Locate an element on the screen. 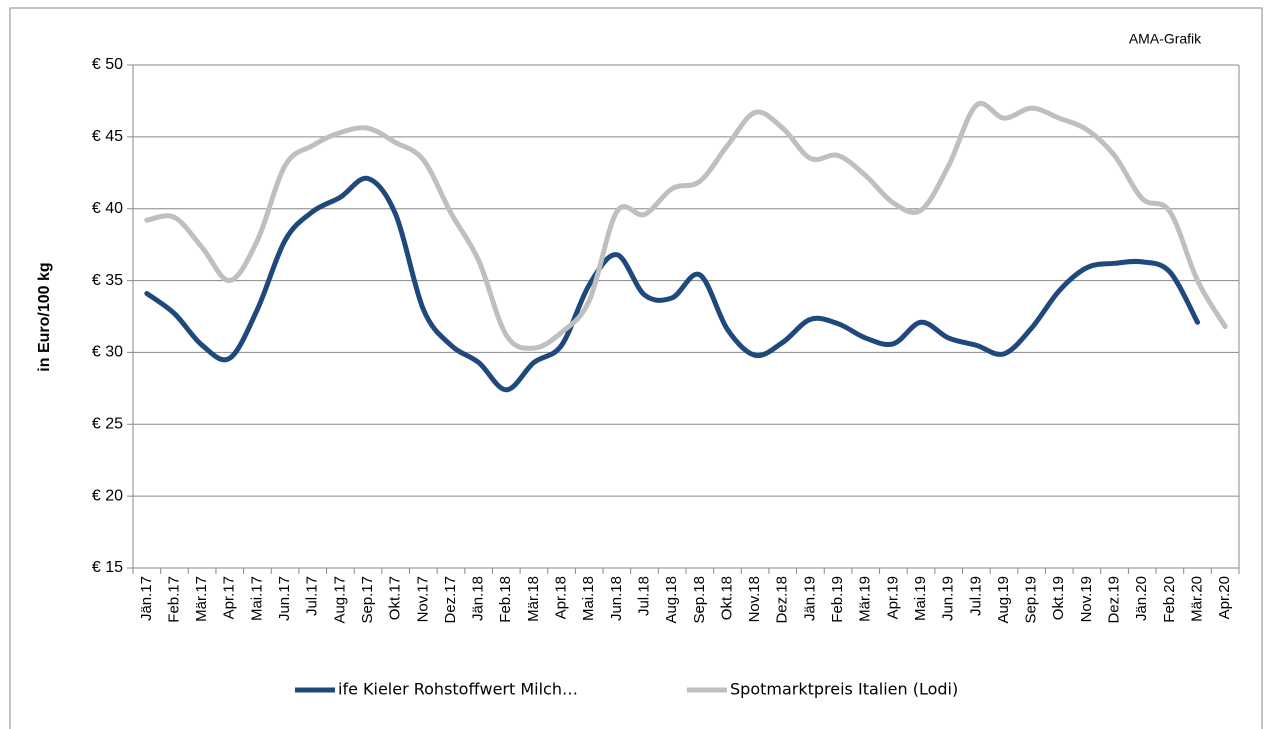 This screenshot has width=1272, height=729. x-tick-label: Dez.17 is located at coordinates (450, 600).